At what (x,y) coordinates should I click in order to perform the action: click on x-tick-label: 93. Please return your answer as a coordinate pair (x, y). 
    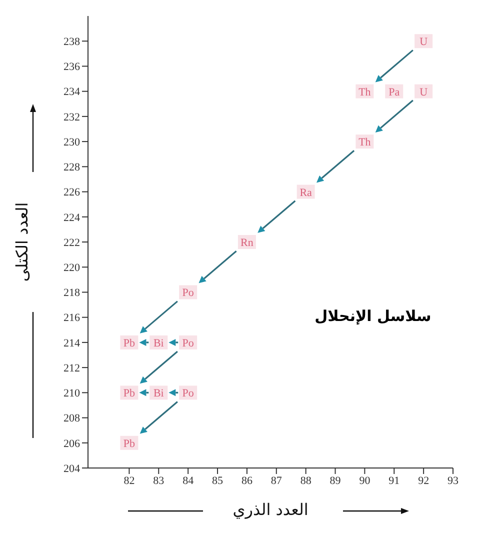
    Looking at the image, I should click on (453, 480).